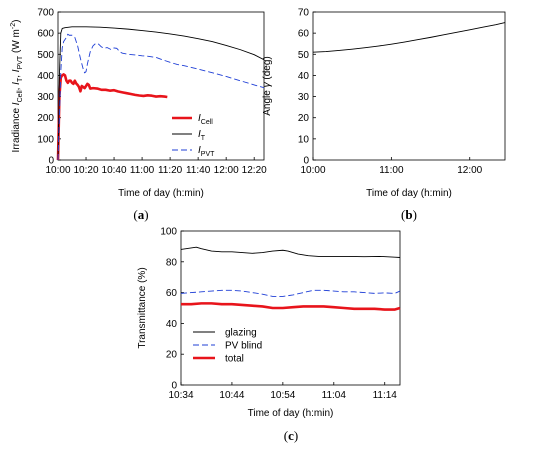 The width and height of the screenshot is (550, 449). I want to click on legend-label: IPVT, so click(206, 151).